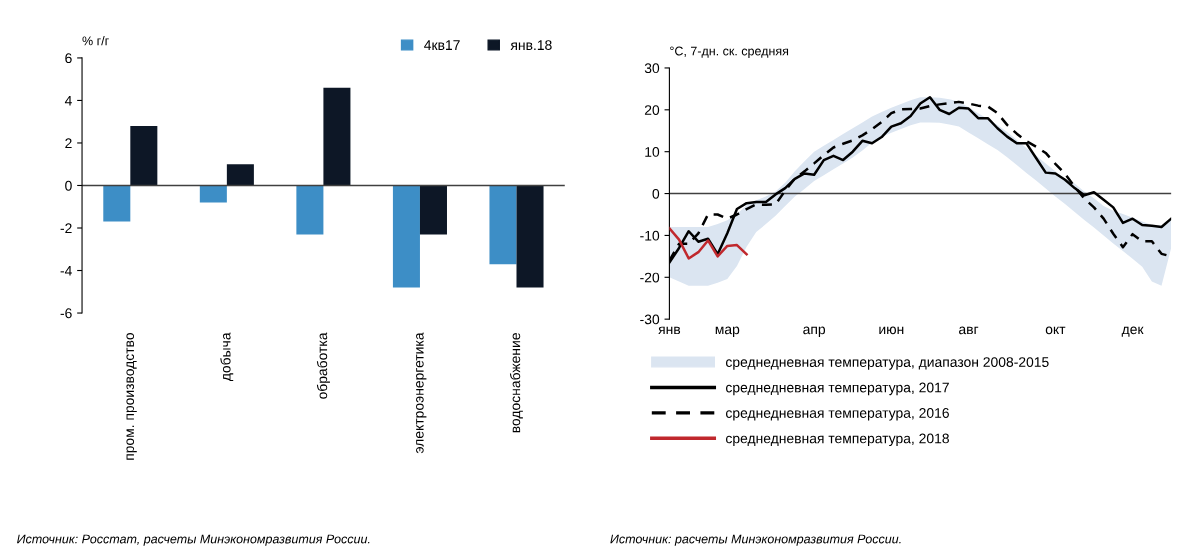  Describe the element at coordinates (652, 152) in the screenshot. I see `y-tick-label: 10` at that location.